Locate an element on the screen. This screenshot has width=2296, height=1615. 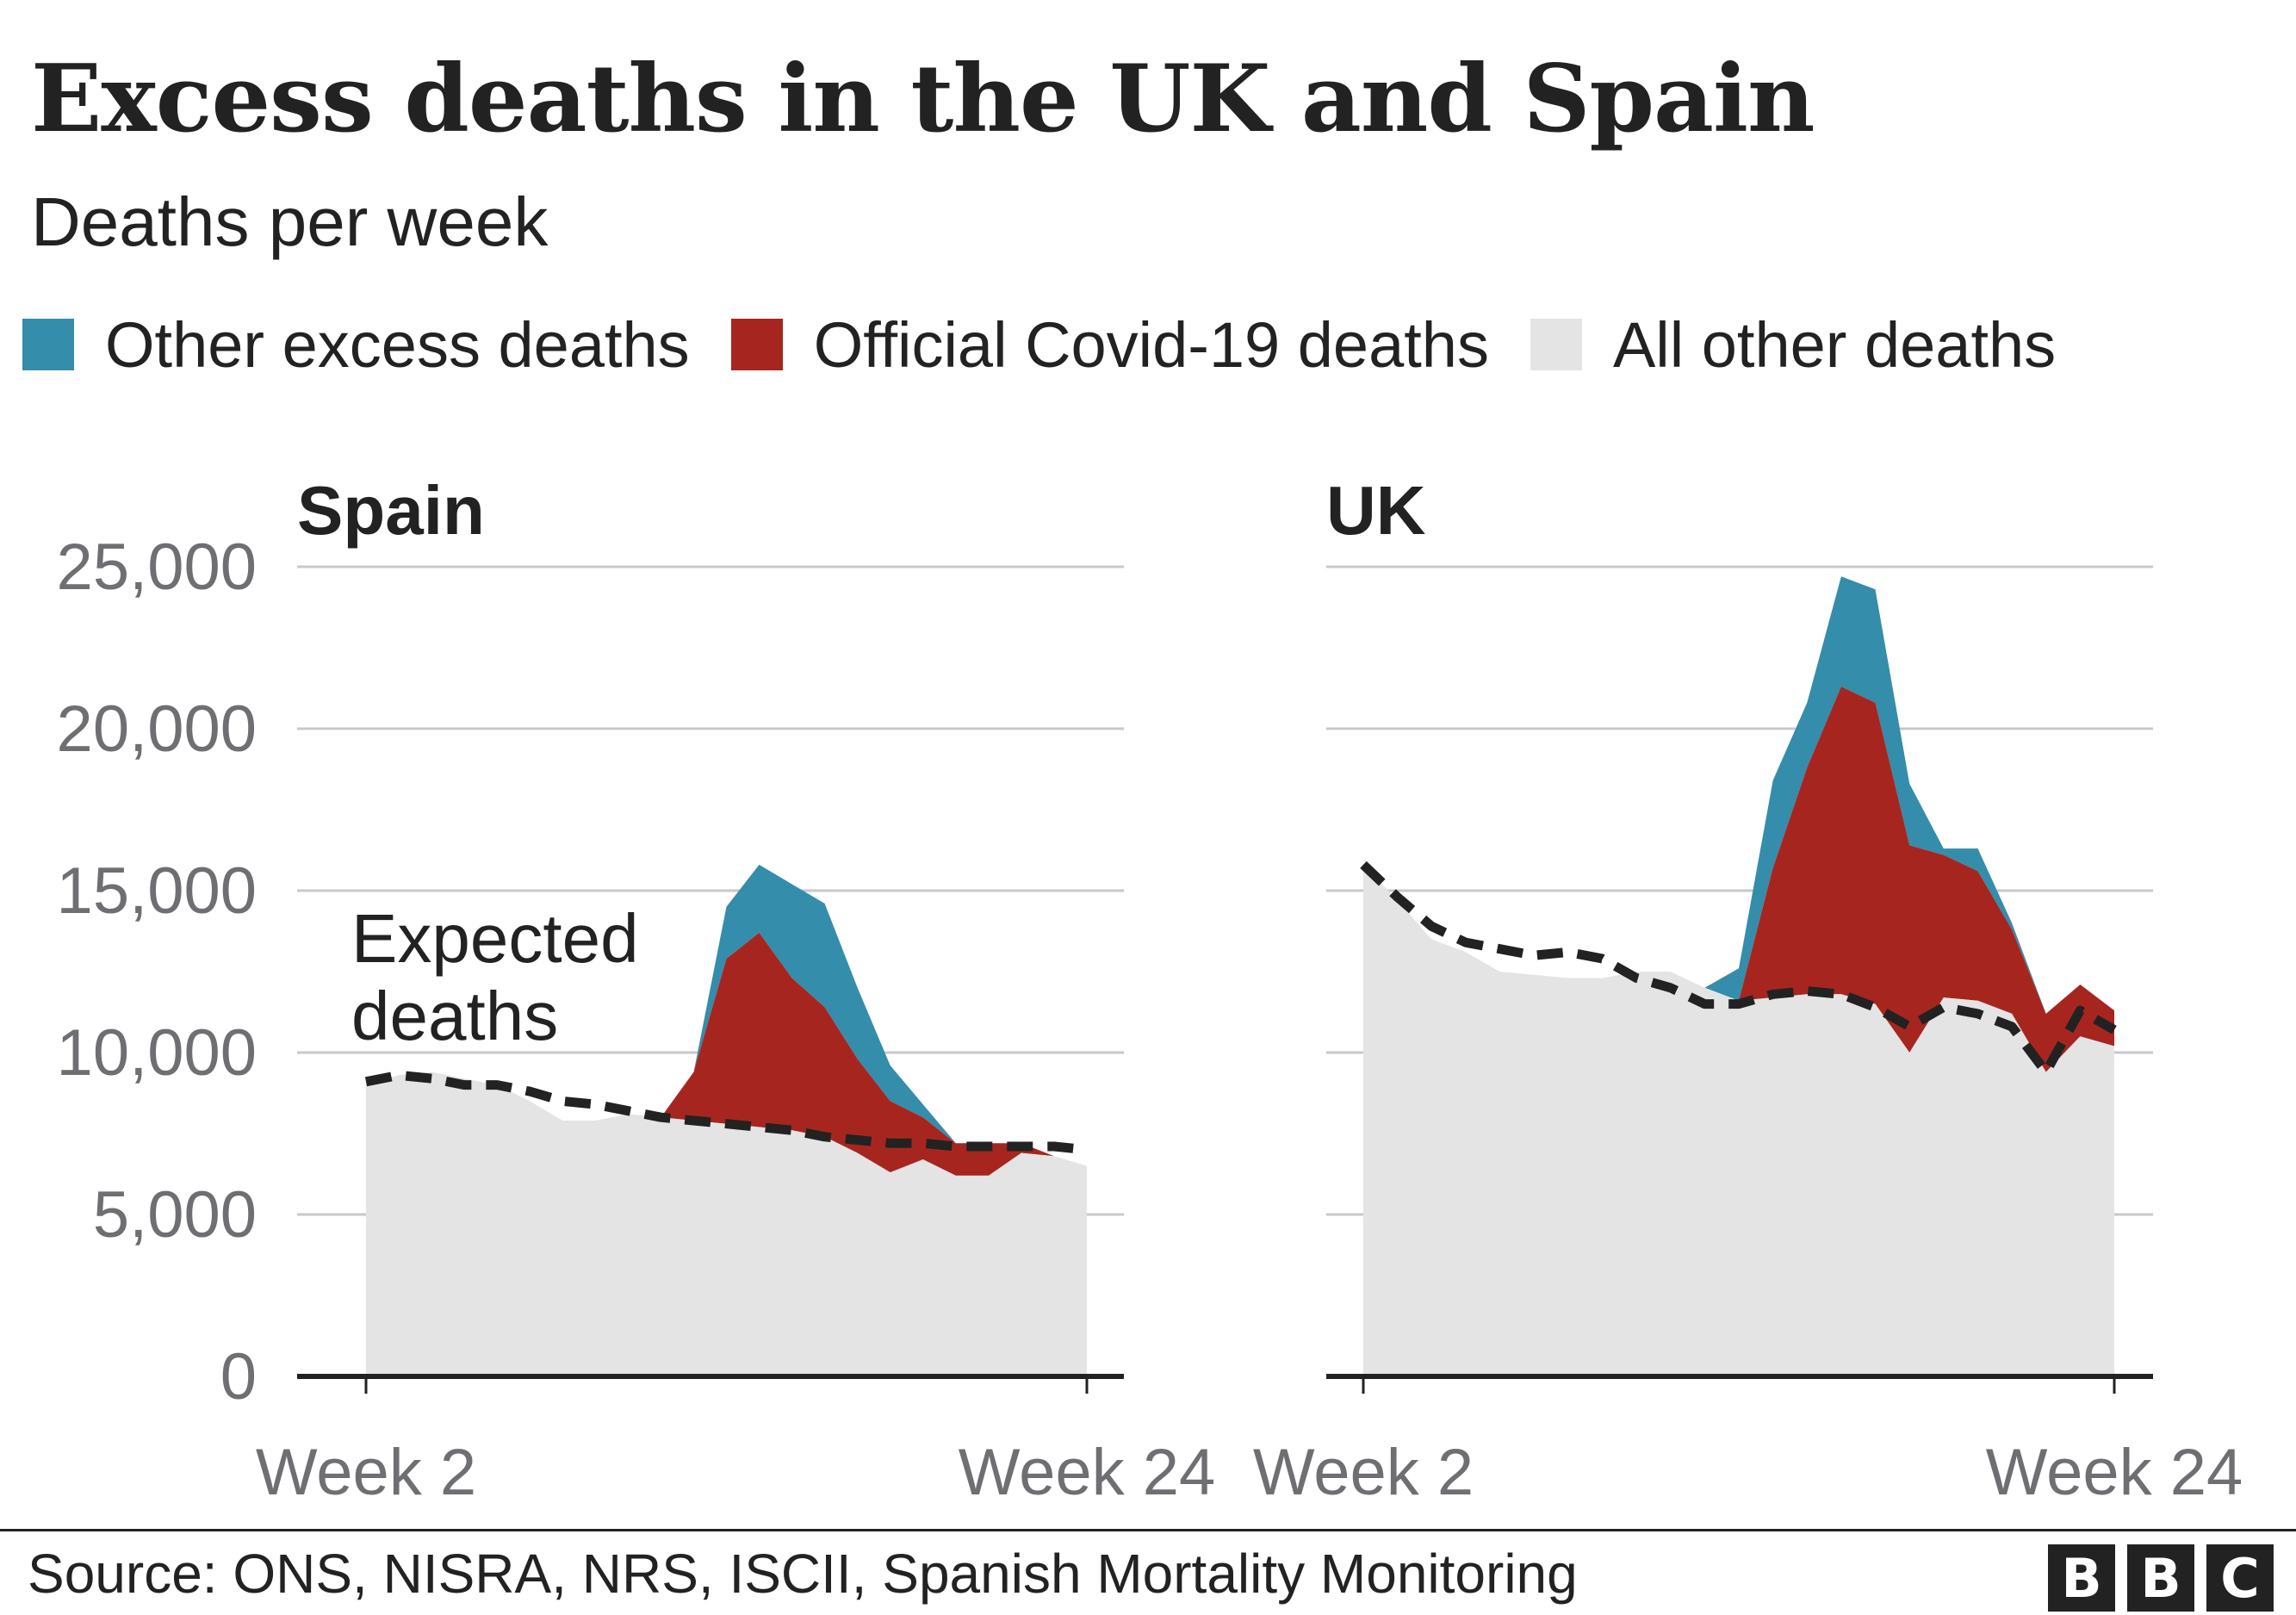
legend-item-other-excess: Other excess deaths is located at coordinates (356, 345).